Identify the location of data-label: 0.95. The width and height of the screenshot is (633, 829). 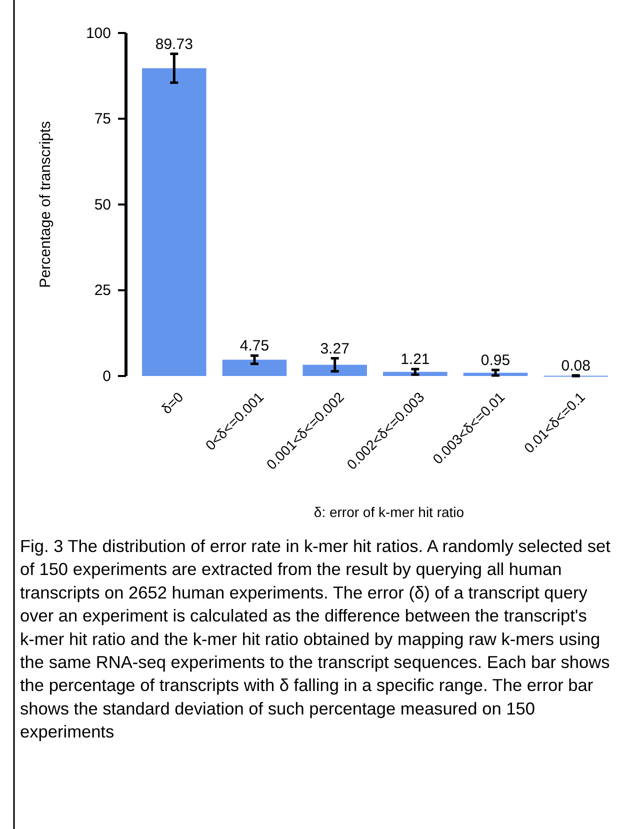
(495, 360).